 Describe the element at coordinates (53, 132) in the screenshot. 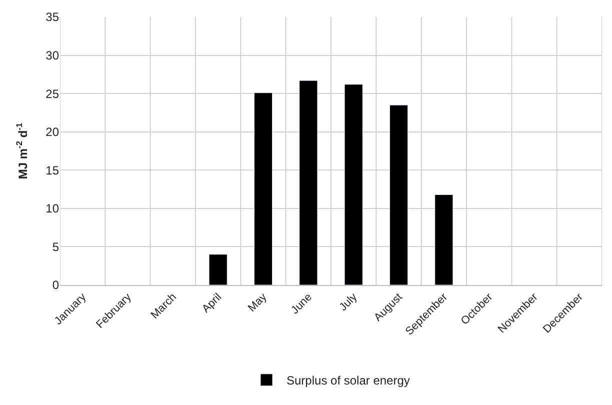

I see `y-tick-label: 20` at that location.